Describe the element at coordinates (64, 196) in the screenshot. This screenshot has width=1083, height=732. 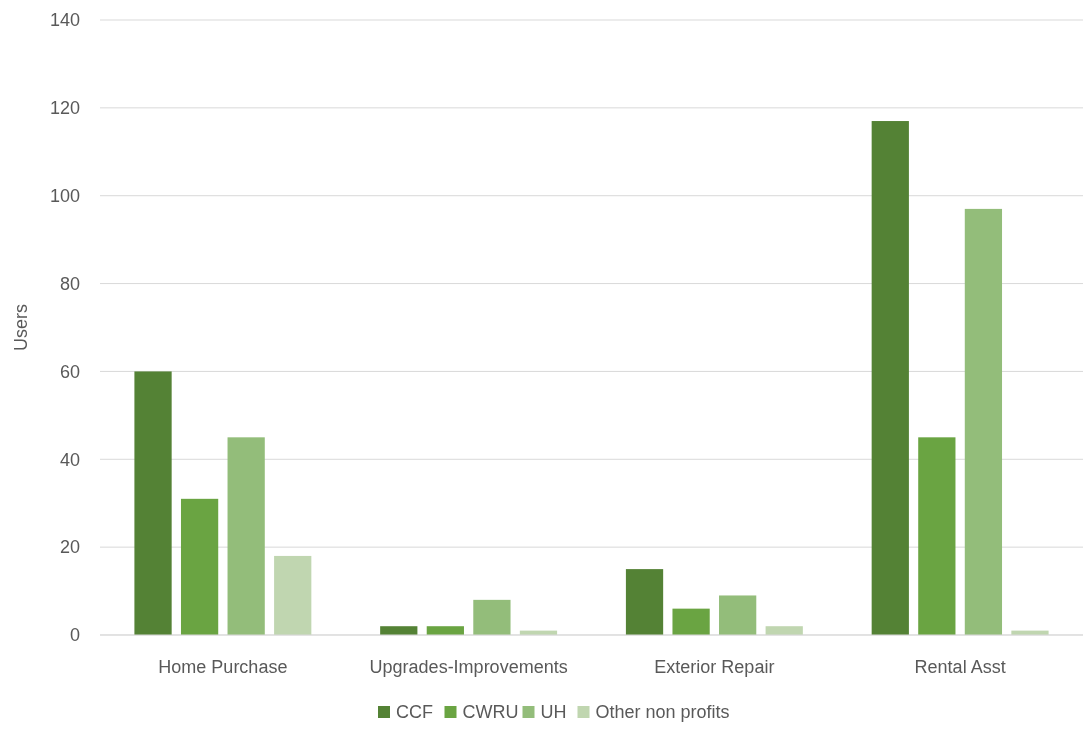
I see `y-tick-label: 100` at that location.